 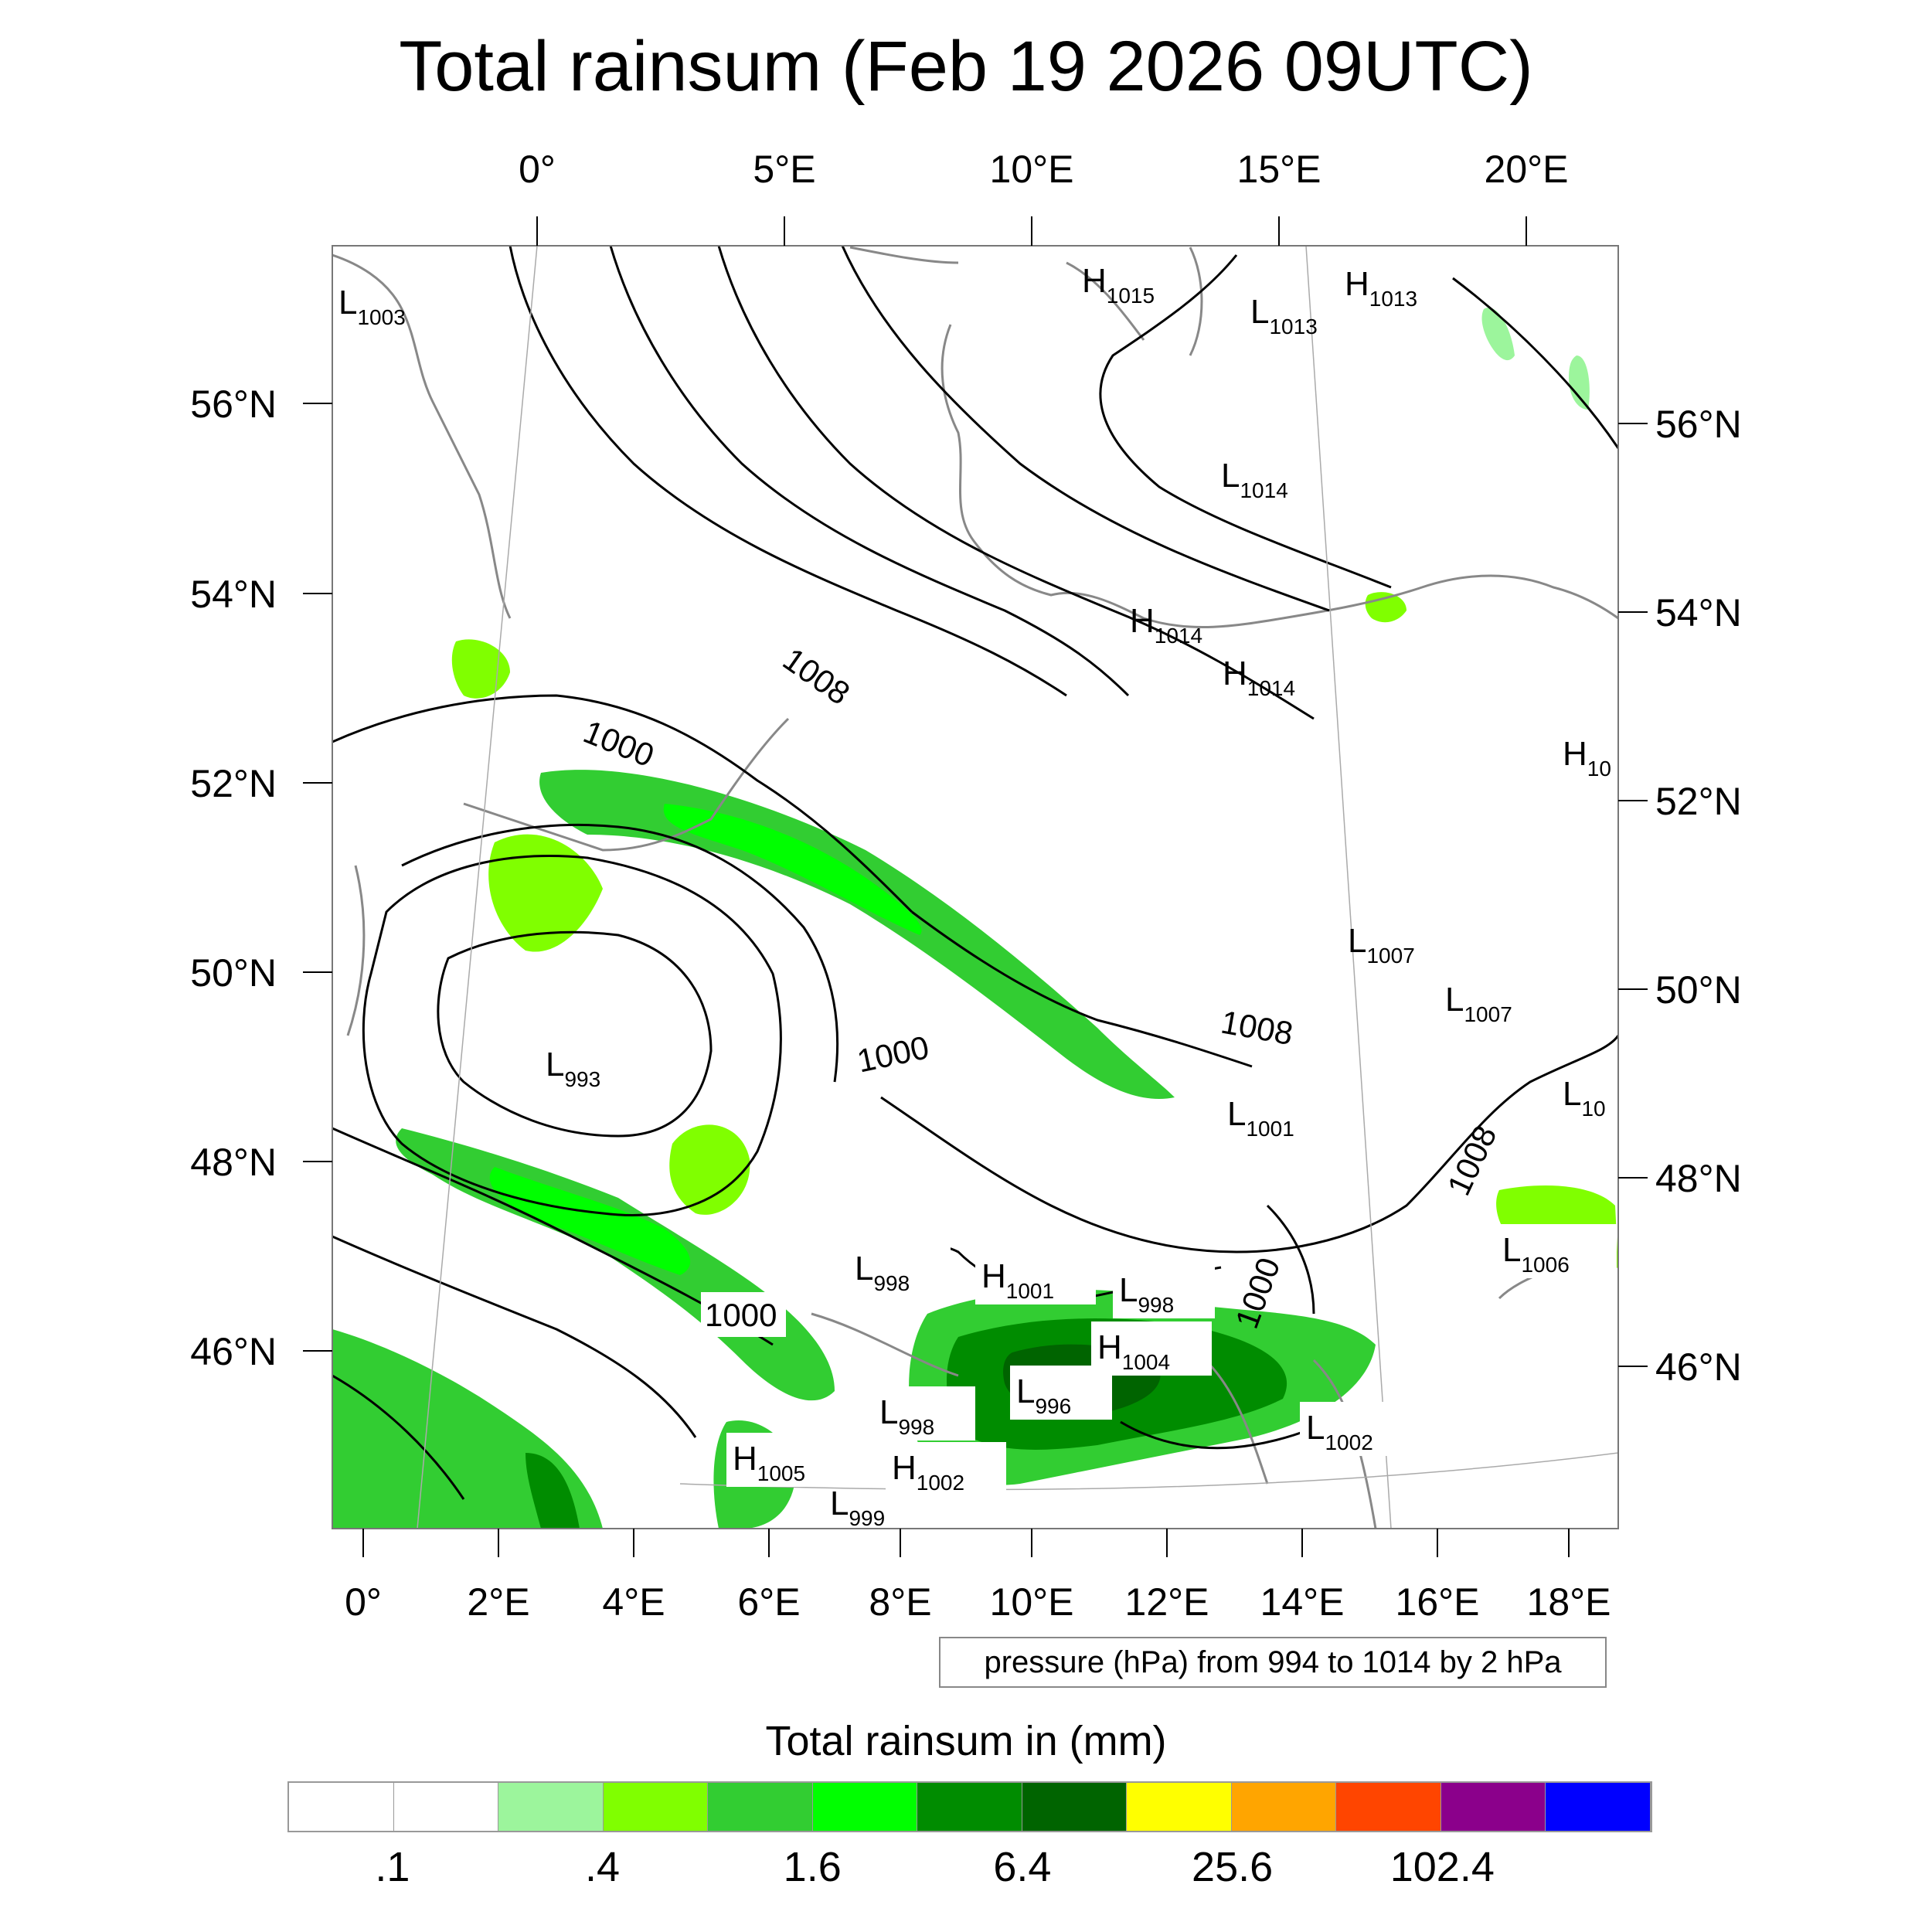 I want to click on svg-text: L993, so click(x=573, y=1069).